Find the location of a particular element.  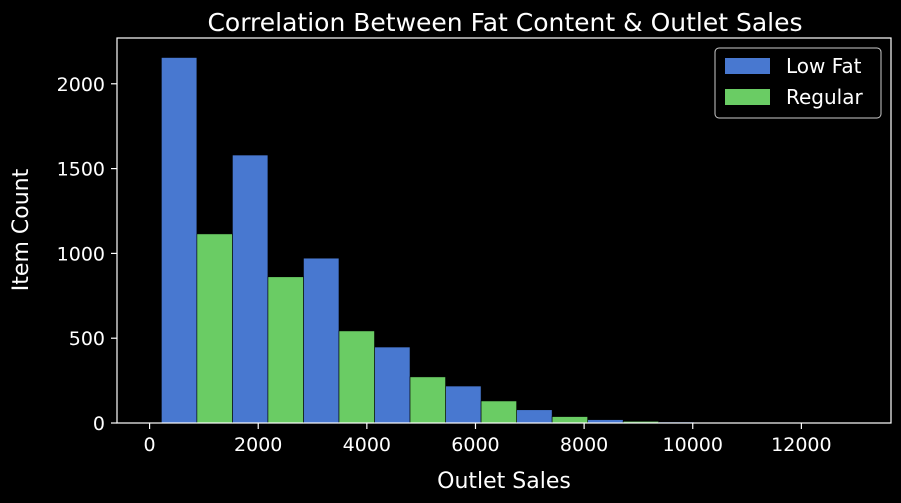

legend-label-regular: Regular is located at coordinates (824, 97).